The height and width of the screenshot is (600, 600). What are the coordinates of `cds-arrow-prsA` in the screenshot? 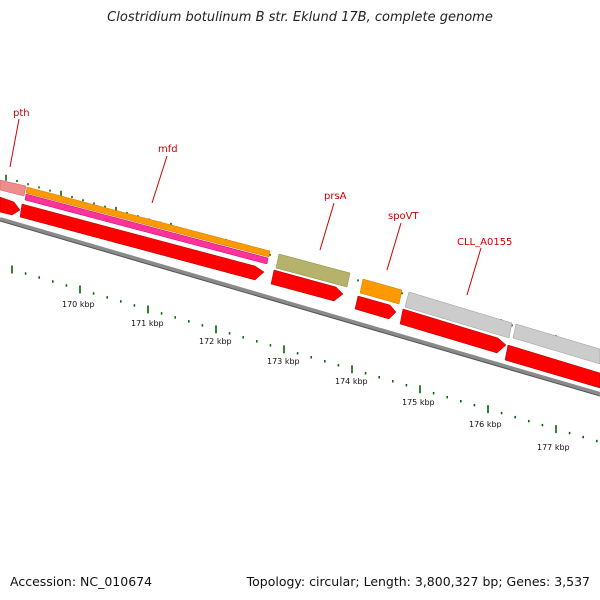 It's located at (307, 285).